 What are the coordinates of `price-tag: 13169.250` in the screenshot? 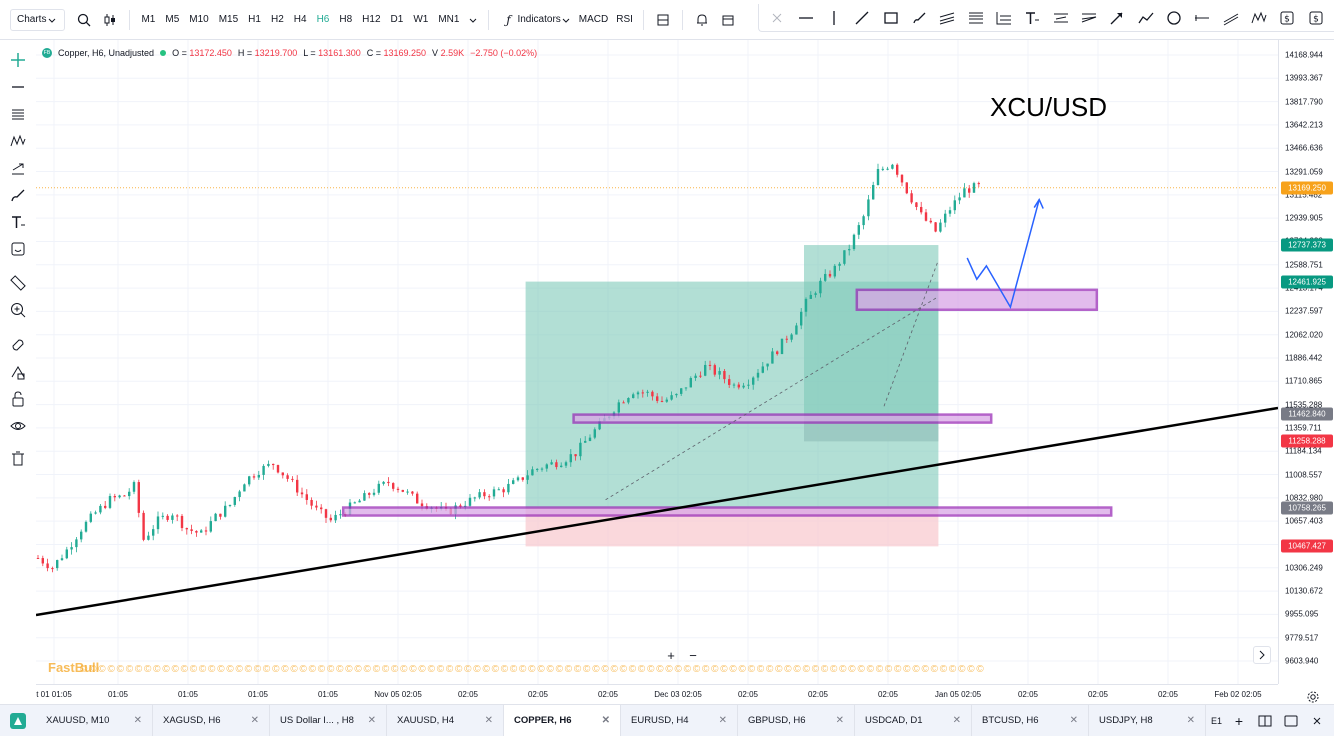 It's located at (1307, 188).